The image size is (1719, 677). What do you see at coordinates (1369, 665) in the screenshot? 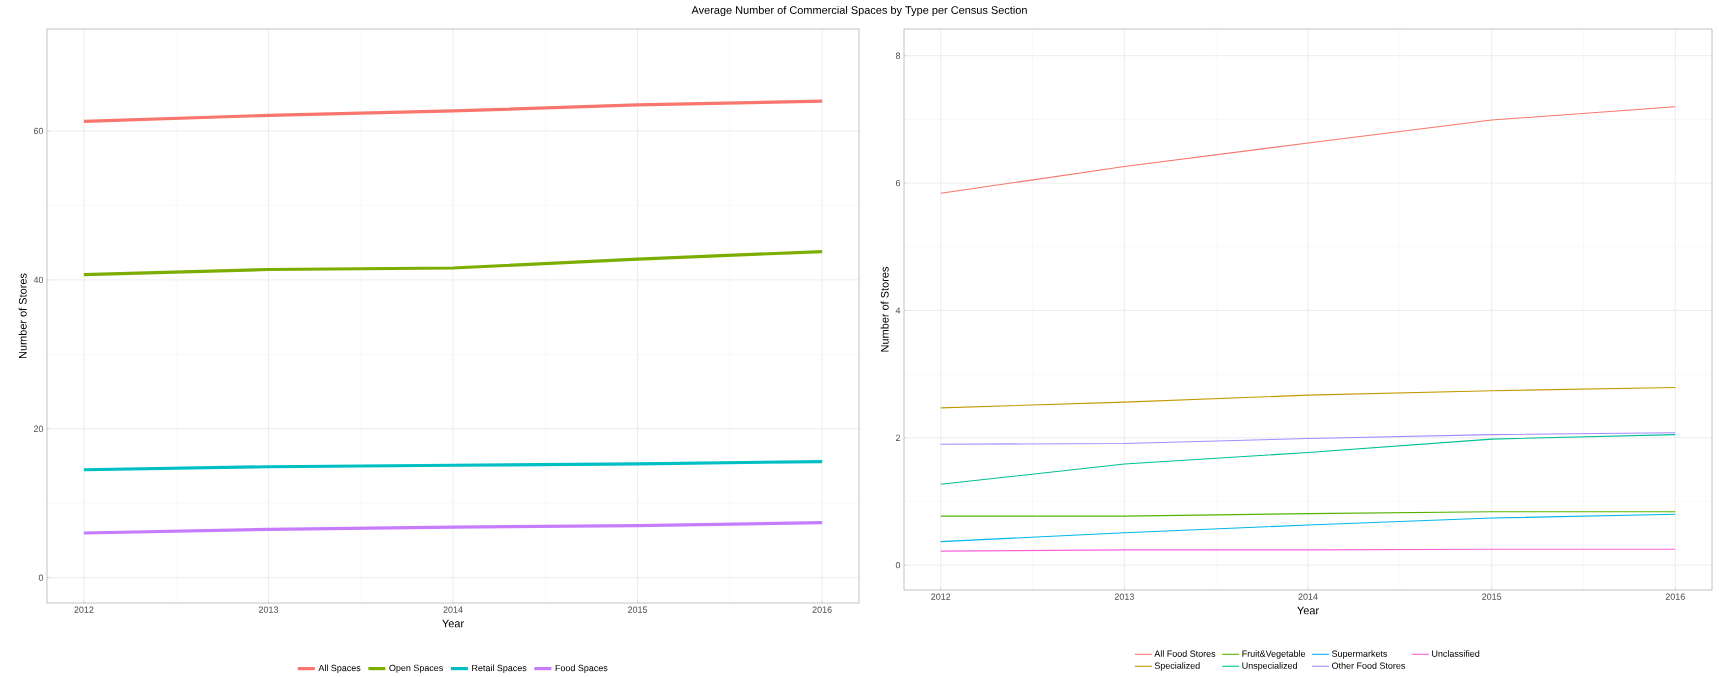
I see `legend-label: Other Food Stores` at bounding box center [1369, 665].